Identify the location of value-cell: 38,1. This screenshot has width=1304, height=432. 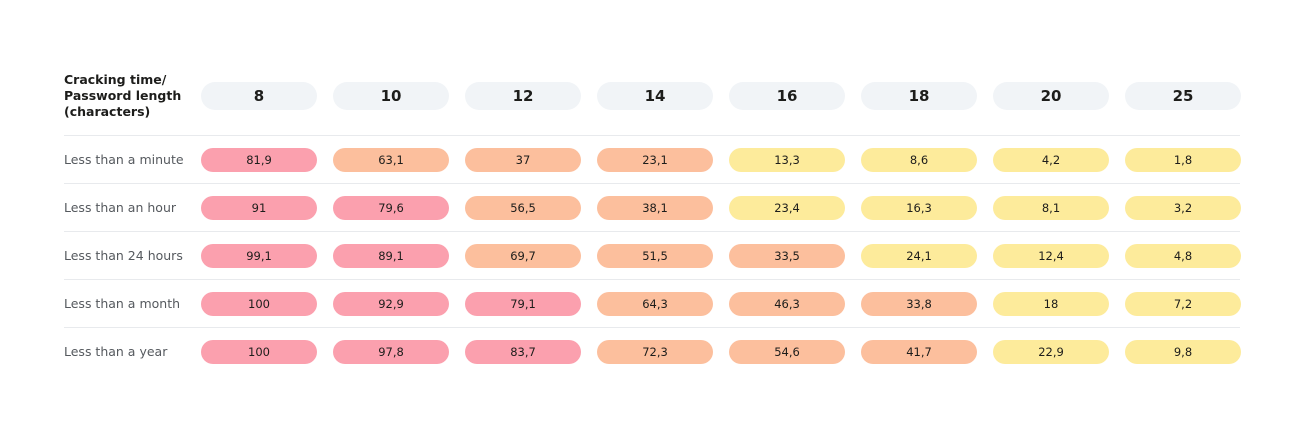
(655, 208).